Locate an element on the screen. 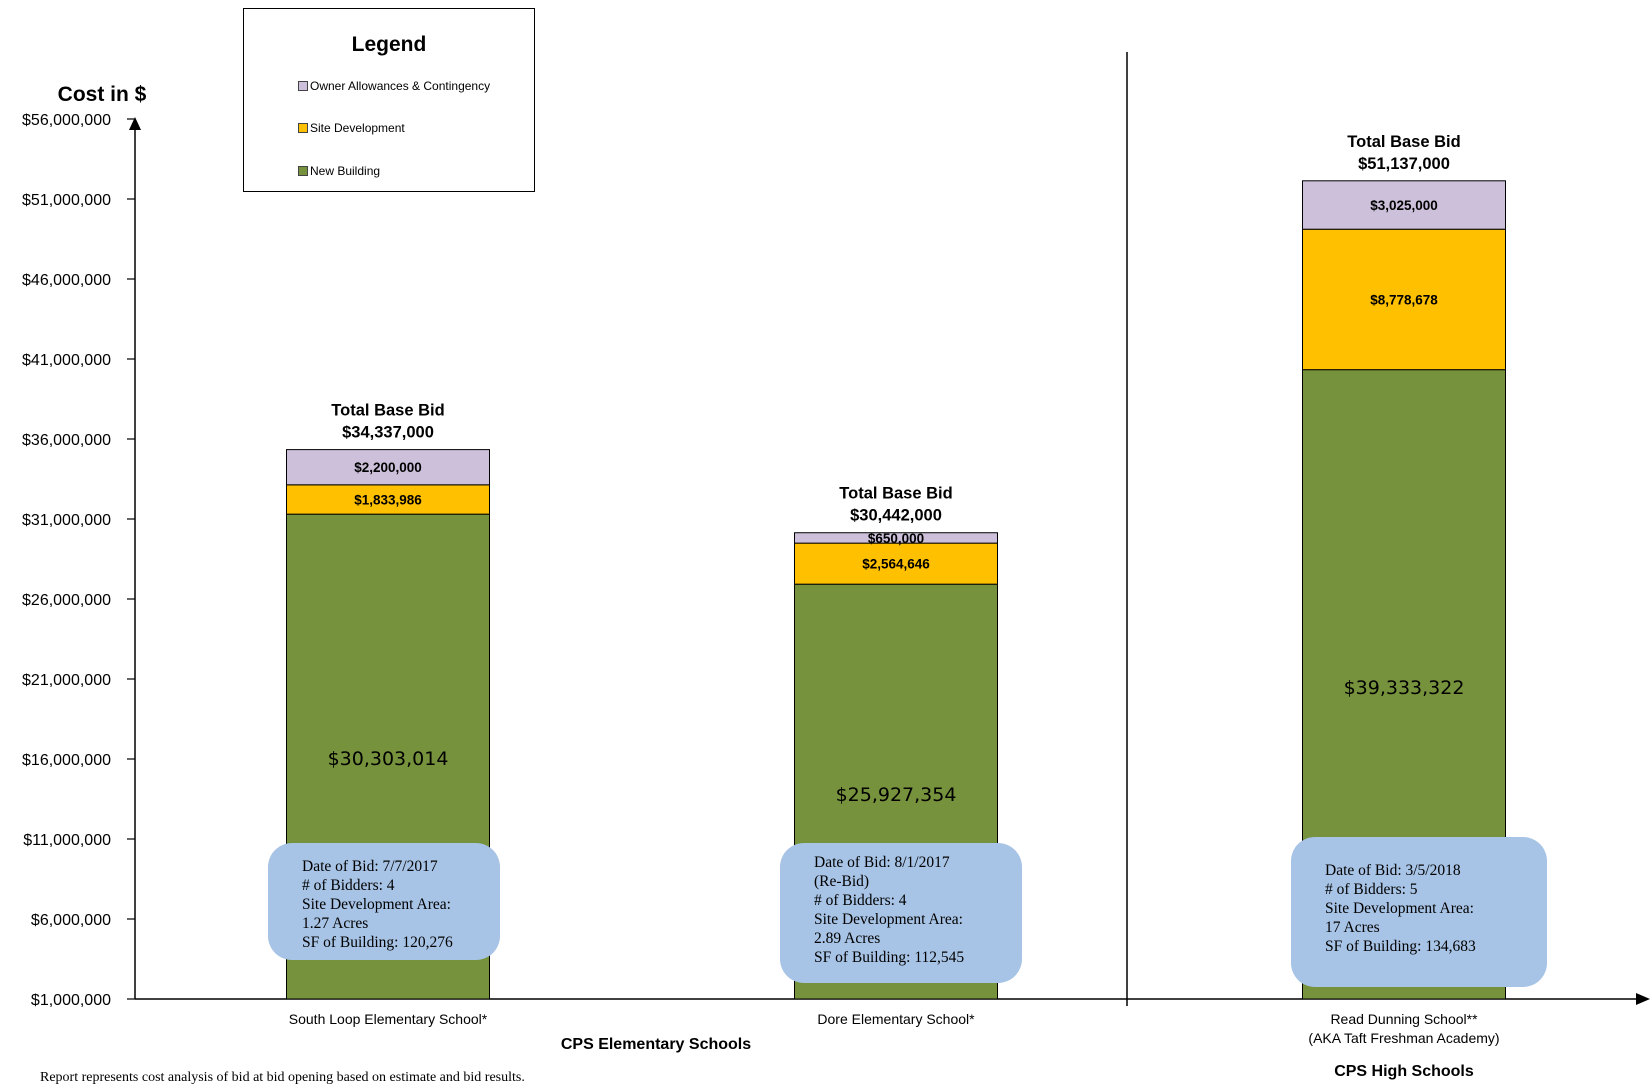  y-tick-label: $21,000,000 is located at coordinates (66, 680).